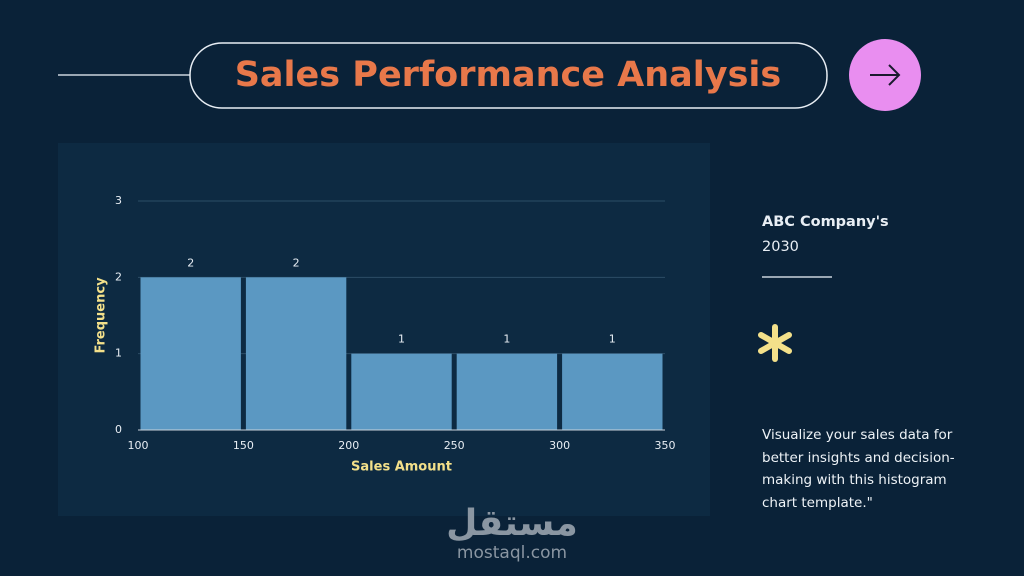  I want to click on title: Sales Performance Analysis, so click(508, 75).